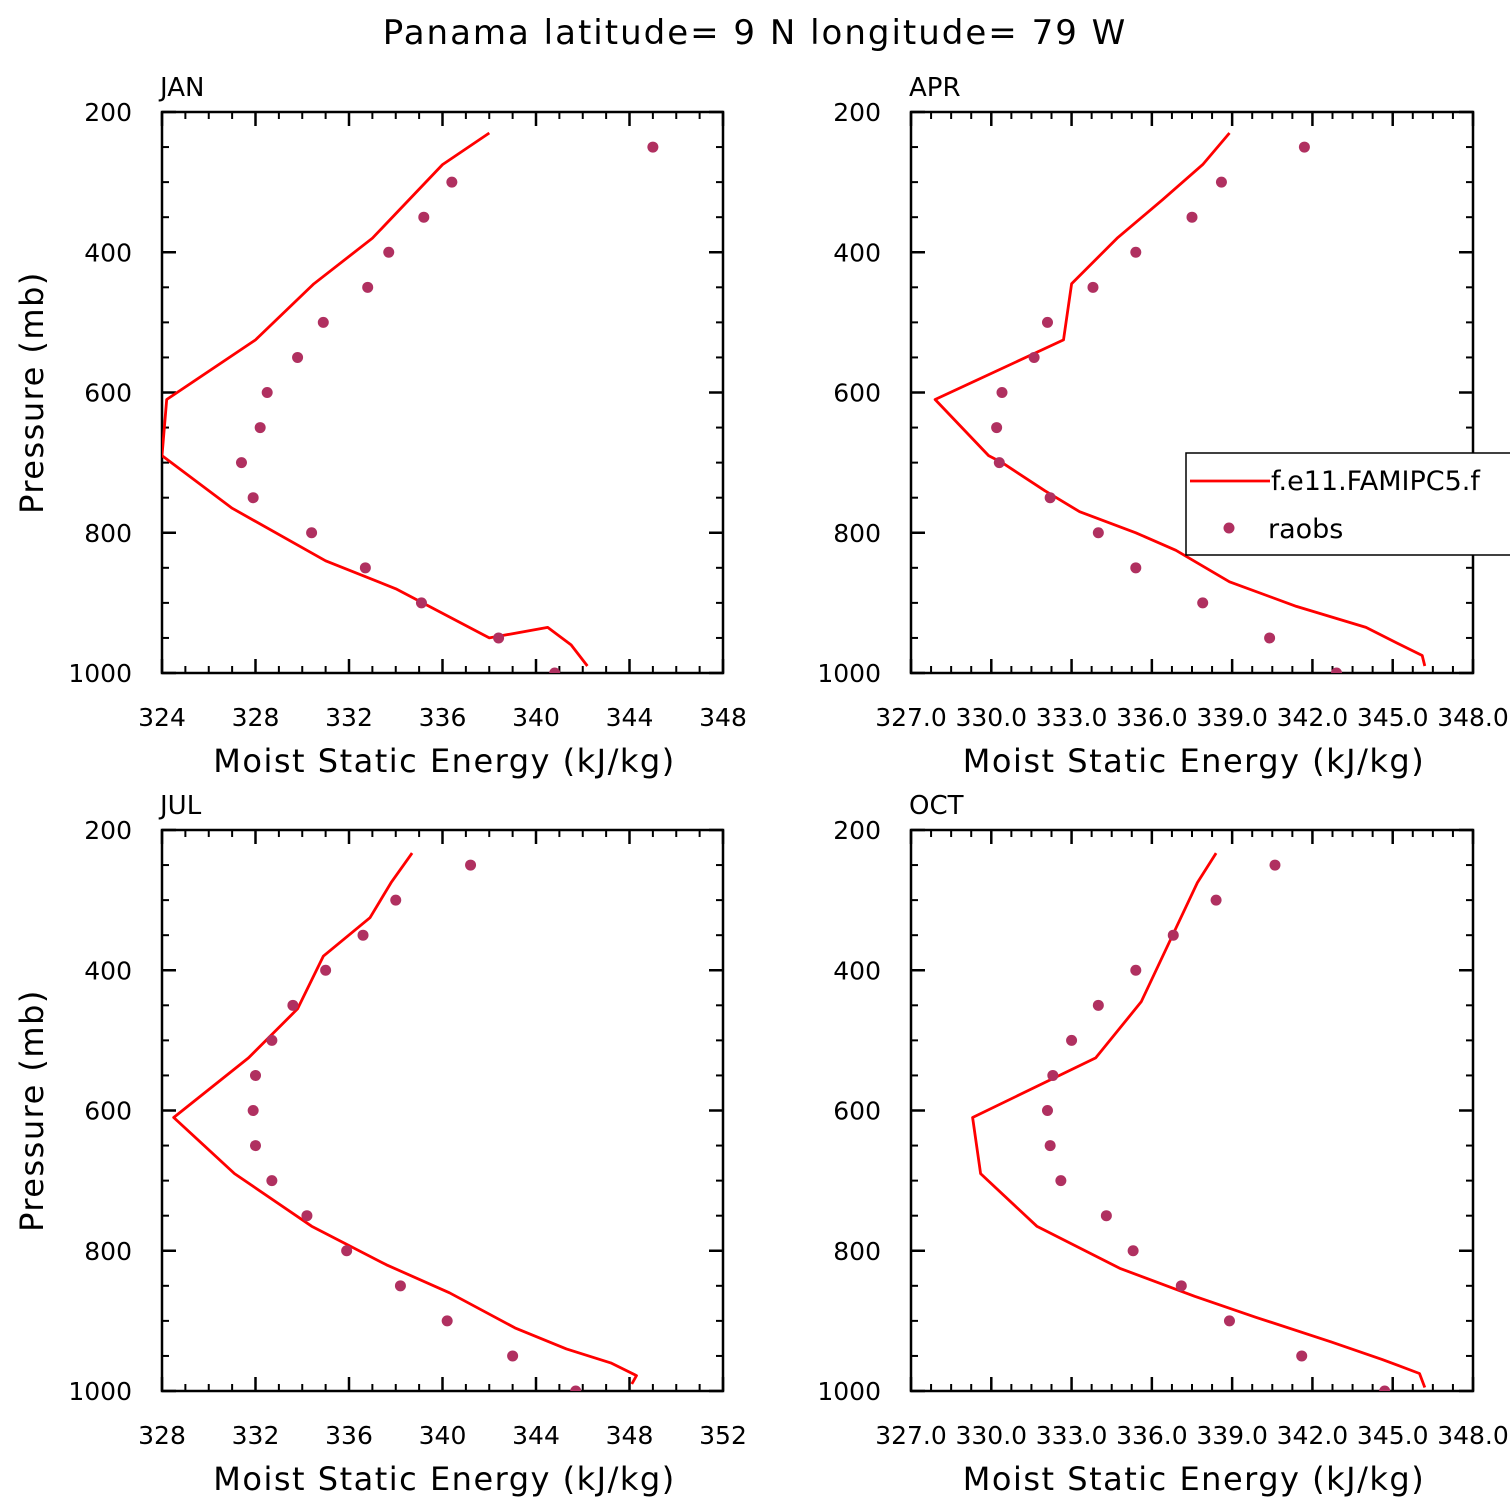  Describe the element at coordinates (991, 717) in the screenshot. I see `x-tick-label: 330.0` at that location.